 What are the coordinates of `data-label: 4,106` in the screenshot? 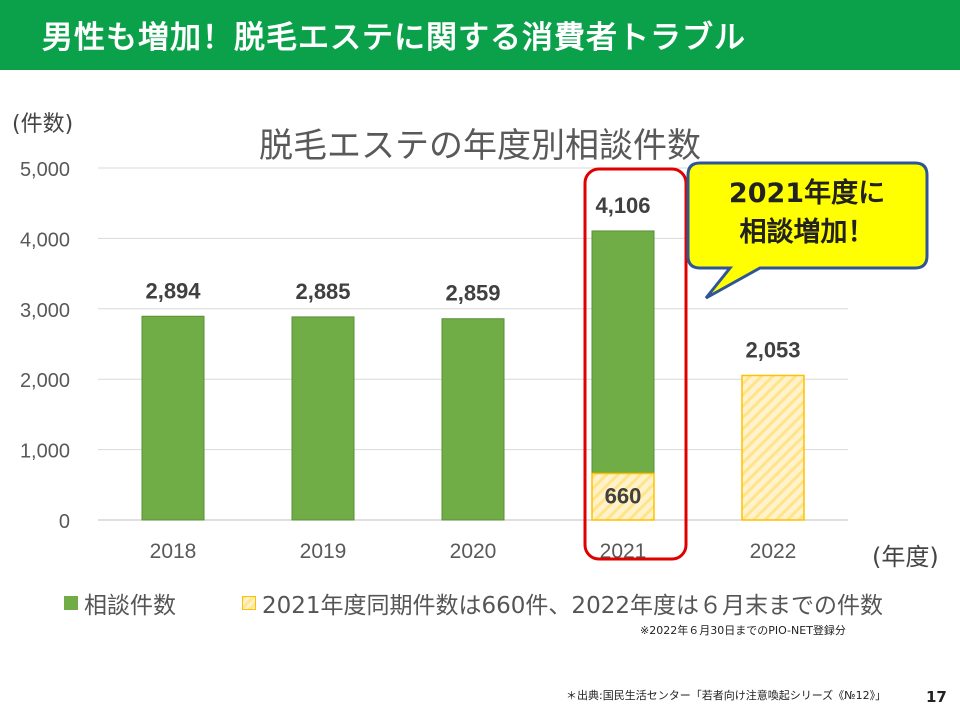 It's located at (622, 205).